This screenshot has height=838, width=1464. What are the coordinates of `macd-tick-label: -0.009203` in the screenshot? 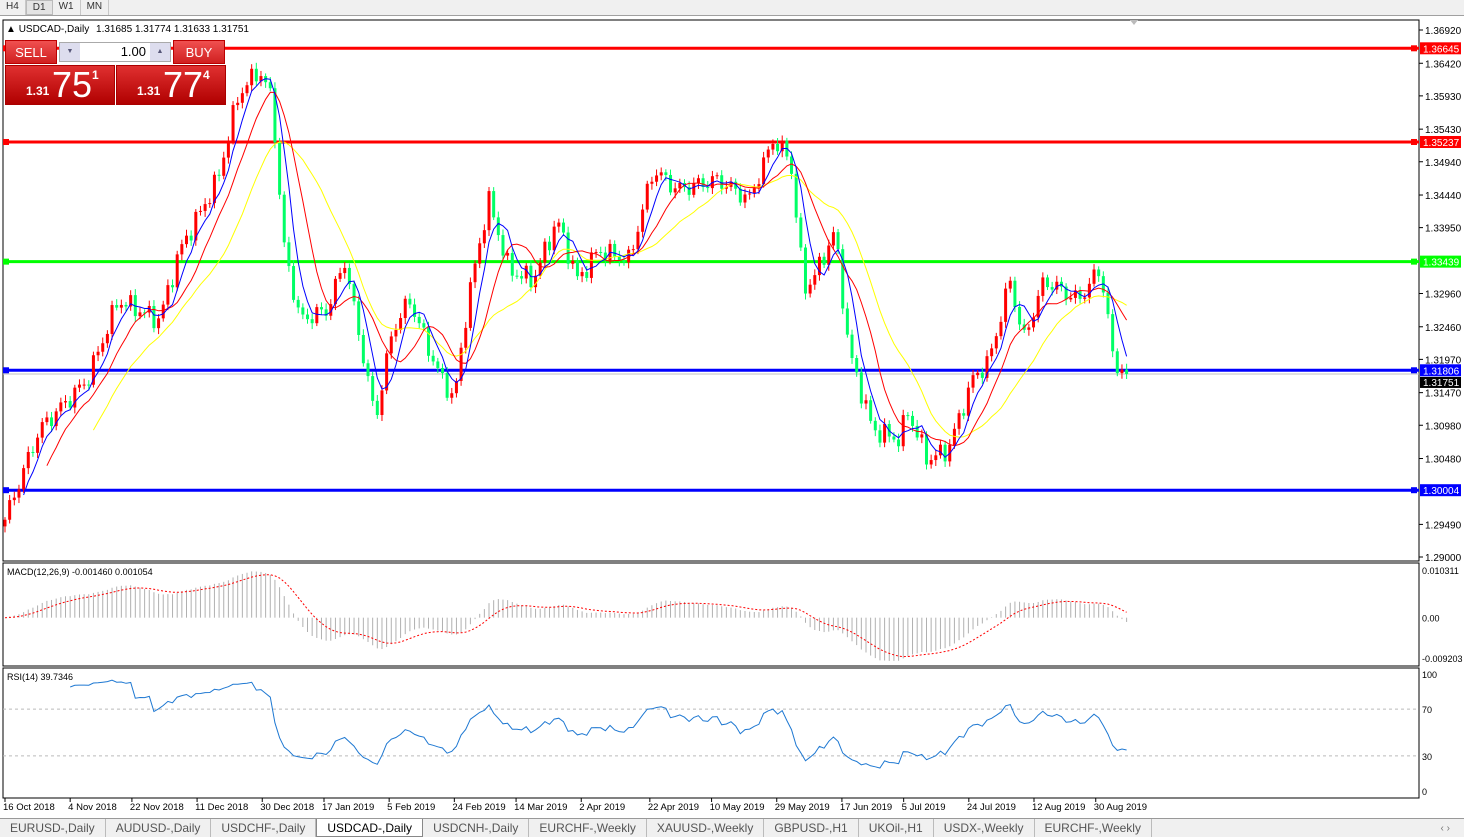 It's located at (1442, 659).